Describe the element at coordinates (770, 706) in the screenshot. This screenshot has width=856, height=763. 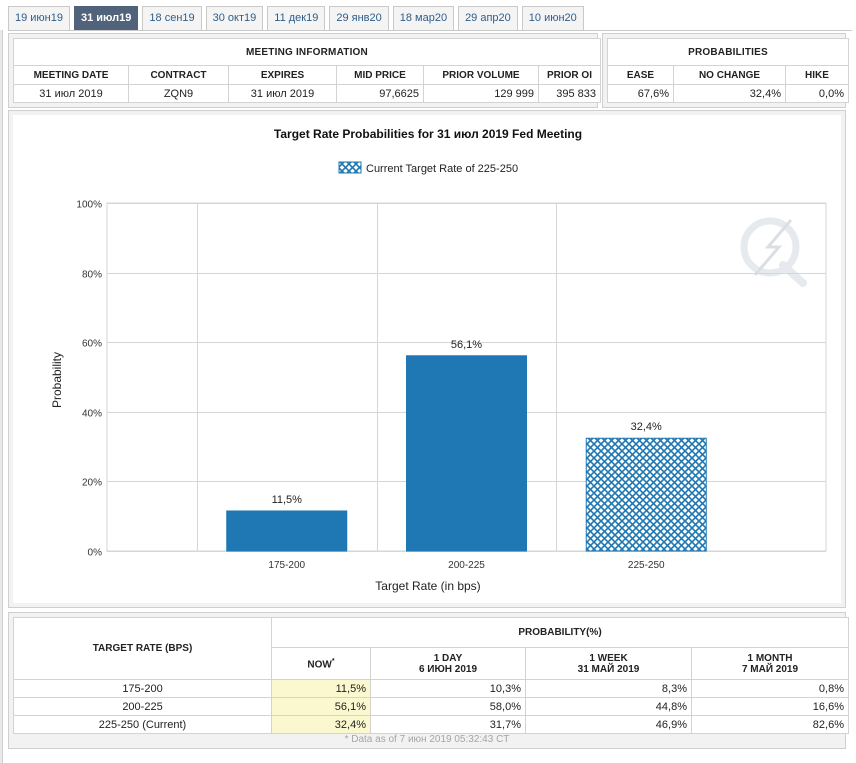
I see `one-month-cell: 16,6%` at that location.